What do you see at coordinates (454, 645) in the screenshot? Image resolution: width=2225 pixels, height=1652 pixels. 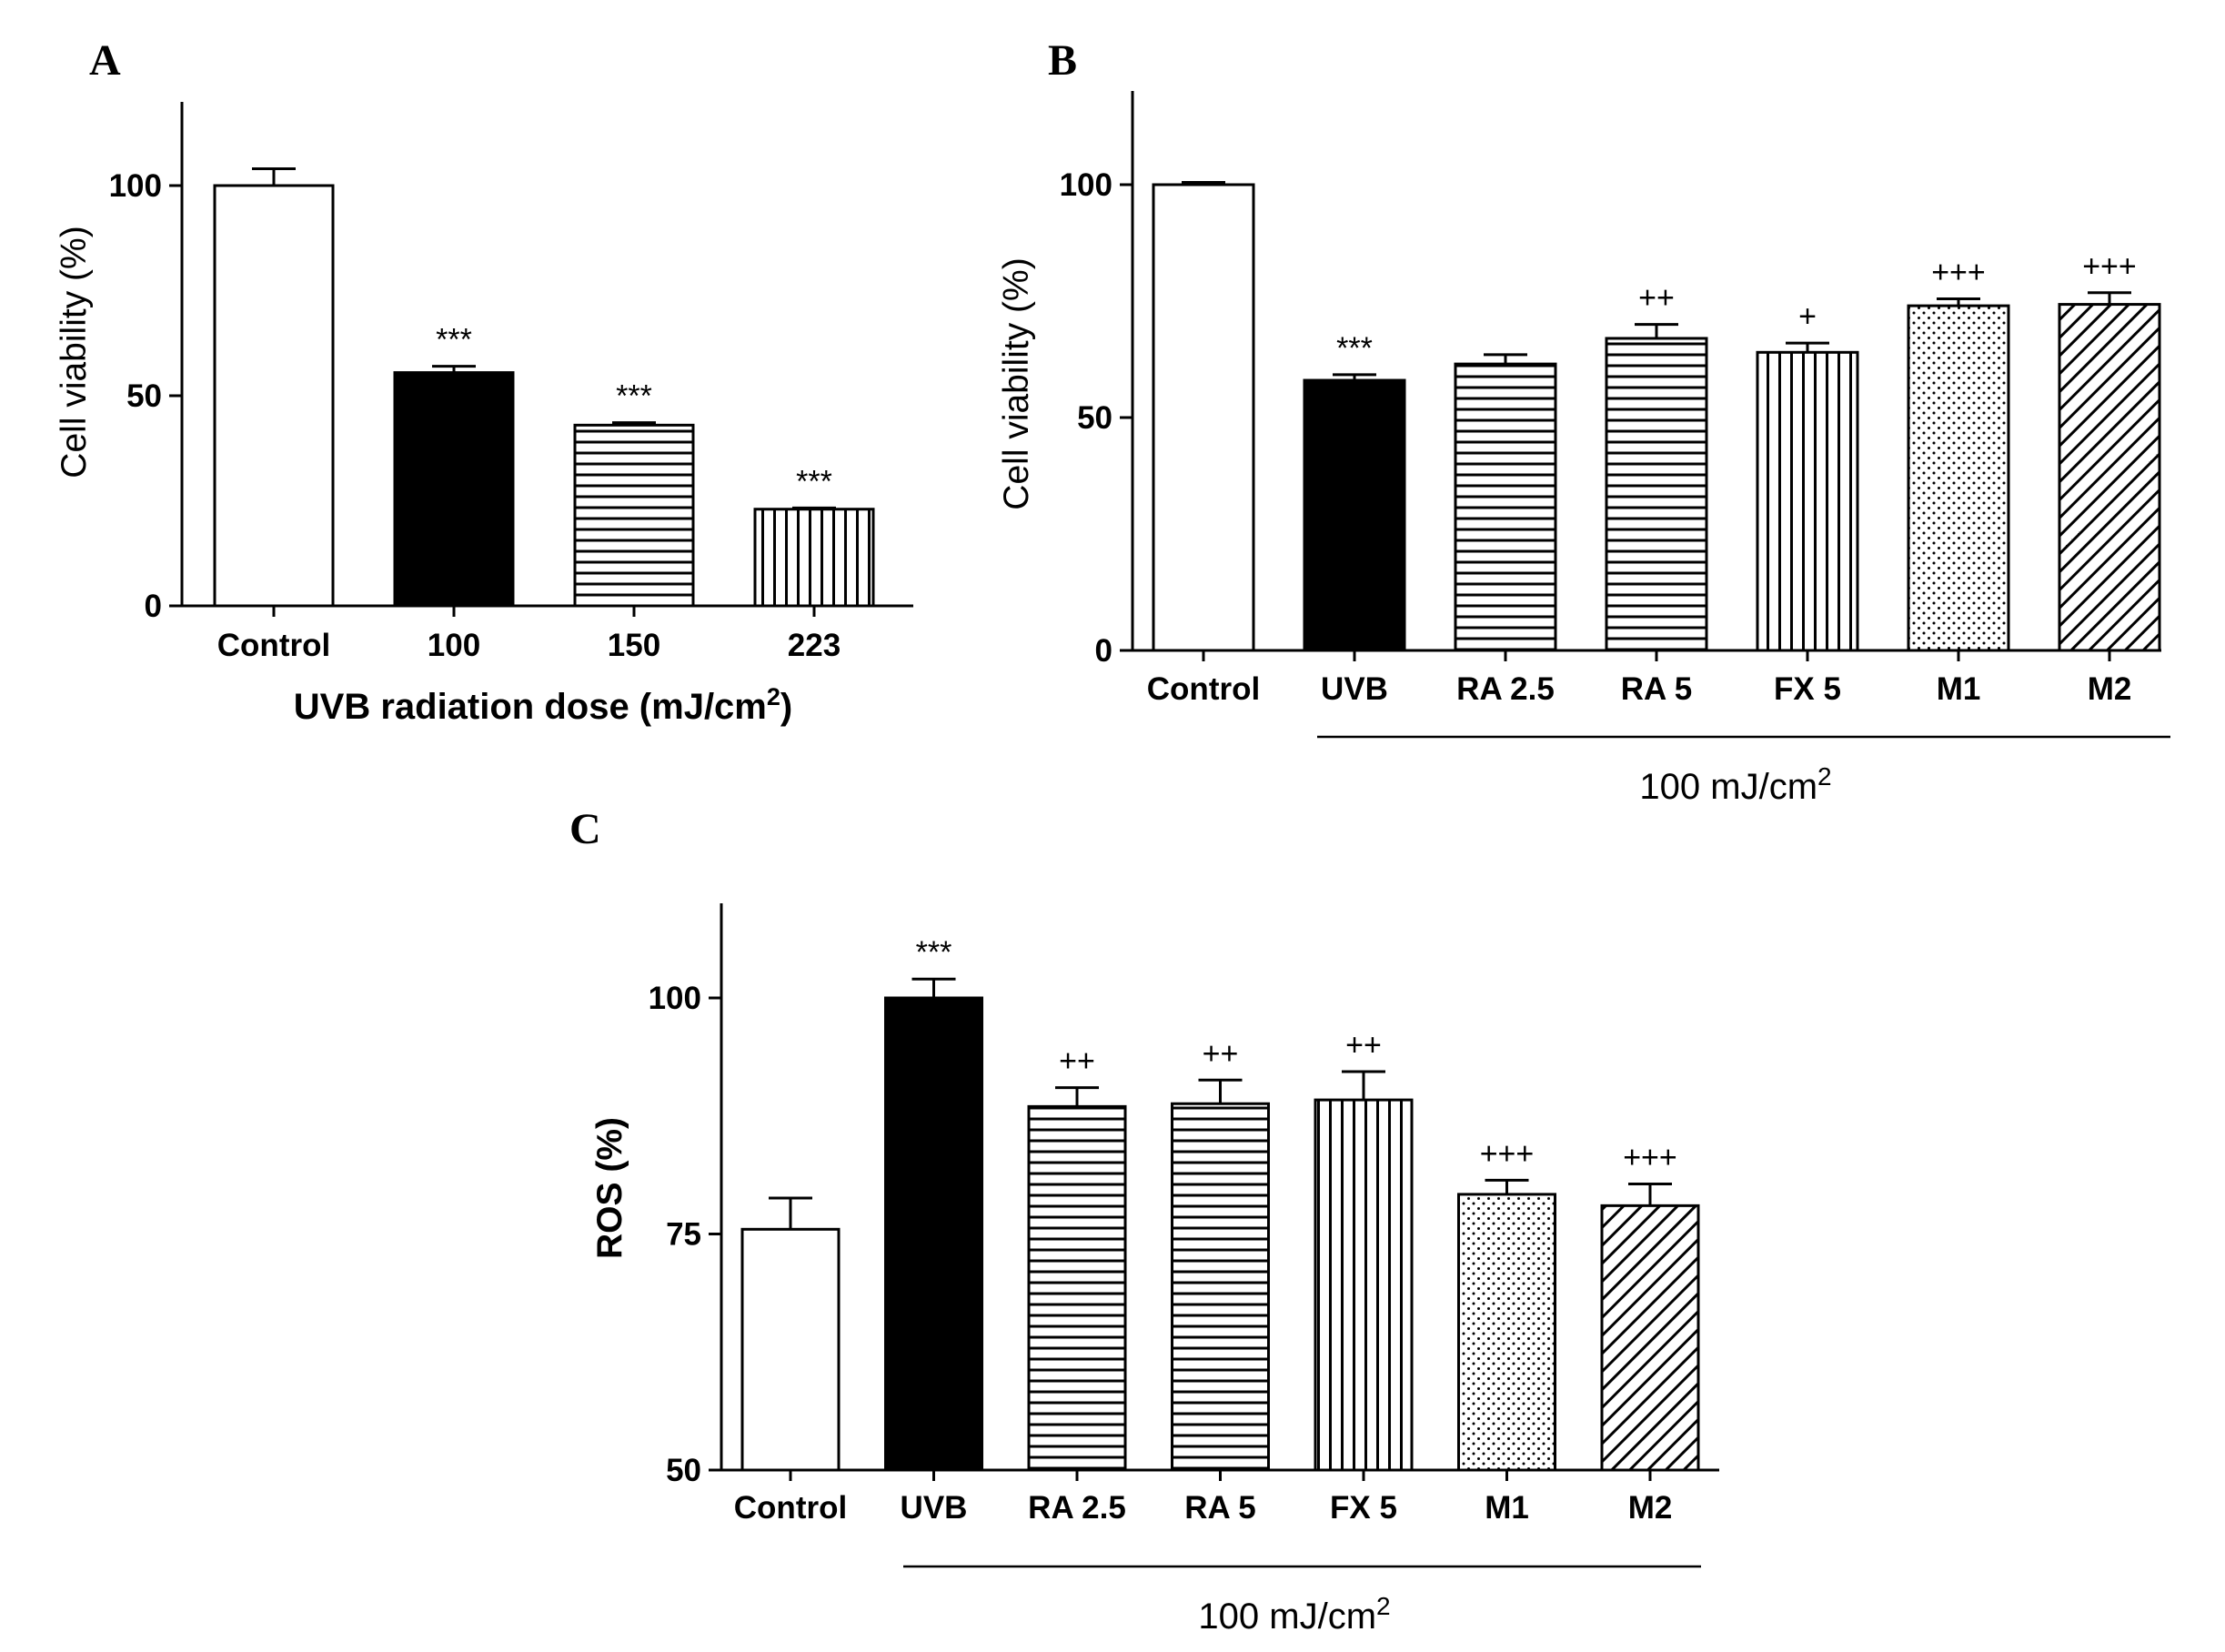 I see `panel-a-x-tick-label: 100` at bounding box center [454, 645].